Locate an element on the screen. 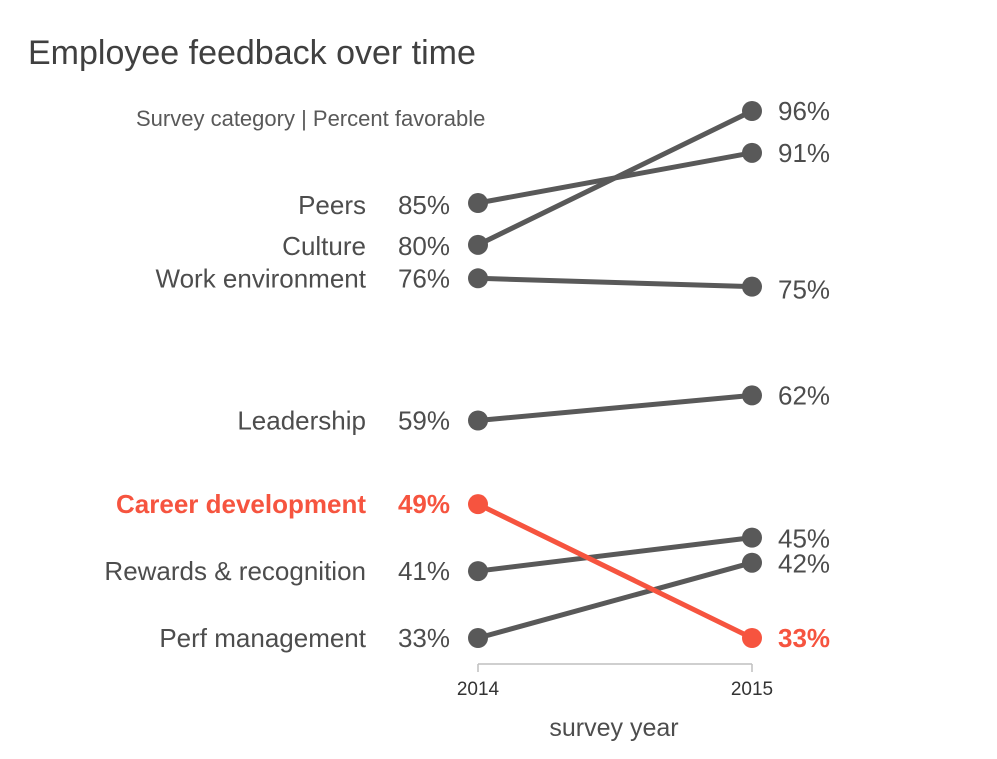 The width and height of the screenshot is (997, 759). series-line-rewards-and-recognition is located at coordinates (615, 554).